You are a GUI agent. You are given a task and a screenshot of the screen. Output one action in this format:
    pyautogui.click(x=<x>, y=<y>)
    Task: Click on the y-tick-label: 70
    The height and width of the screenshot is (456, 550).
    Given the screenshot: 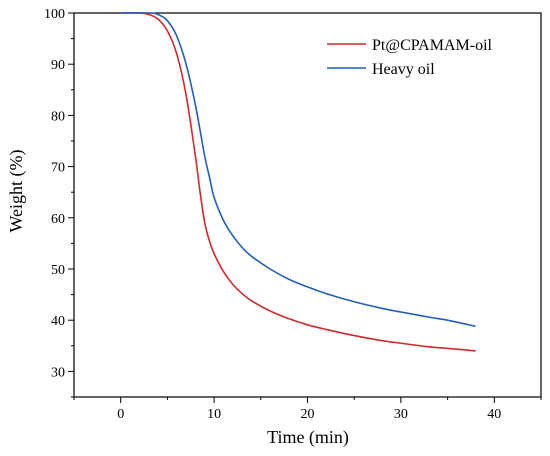 What is the action you would take?
    pyautogui.click(x=58, y=168)
    